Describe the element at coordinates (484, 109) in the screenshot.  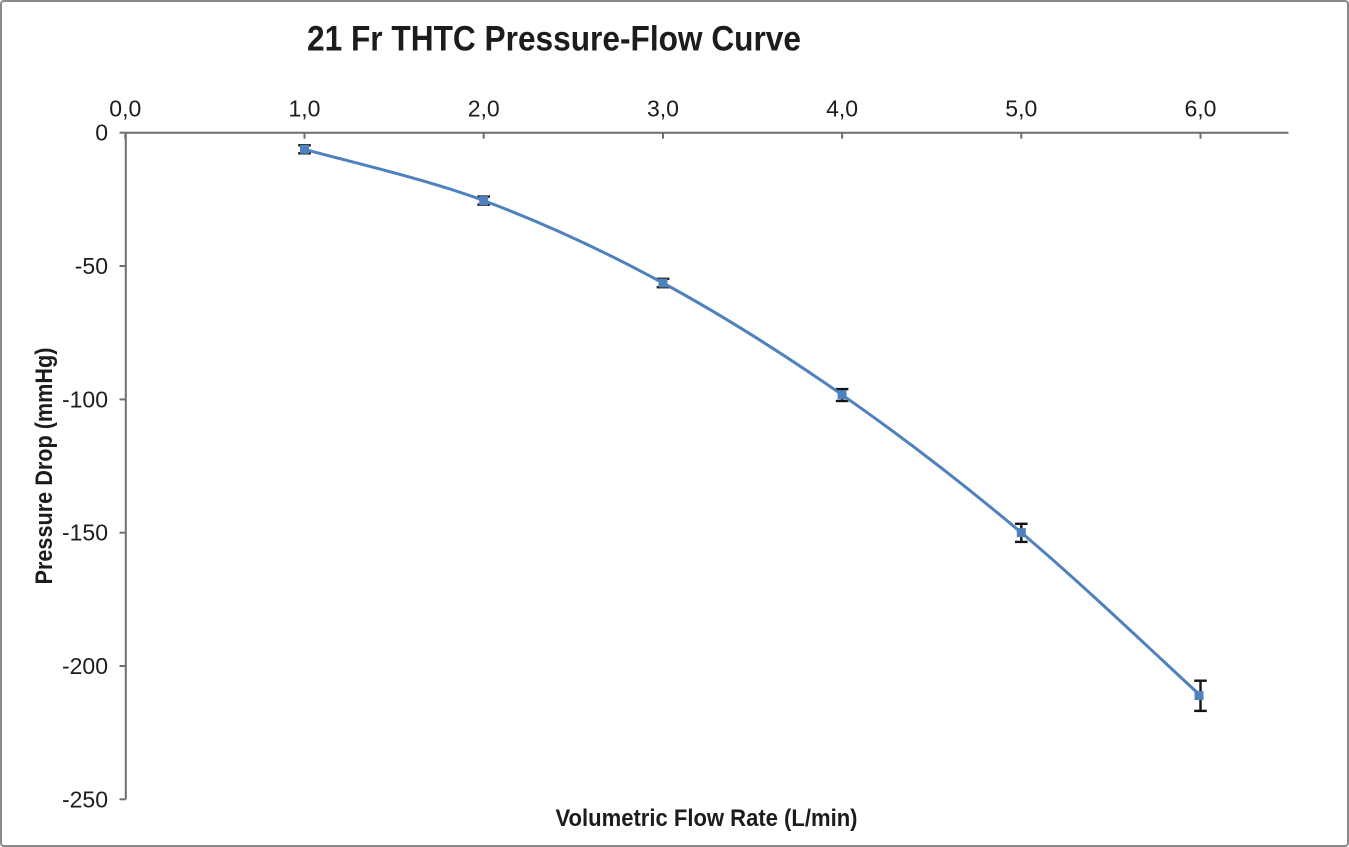
I see `svg-text: 2,0` at that location.